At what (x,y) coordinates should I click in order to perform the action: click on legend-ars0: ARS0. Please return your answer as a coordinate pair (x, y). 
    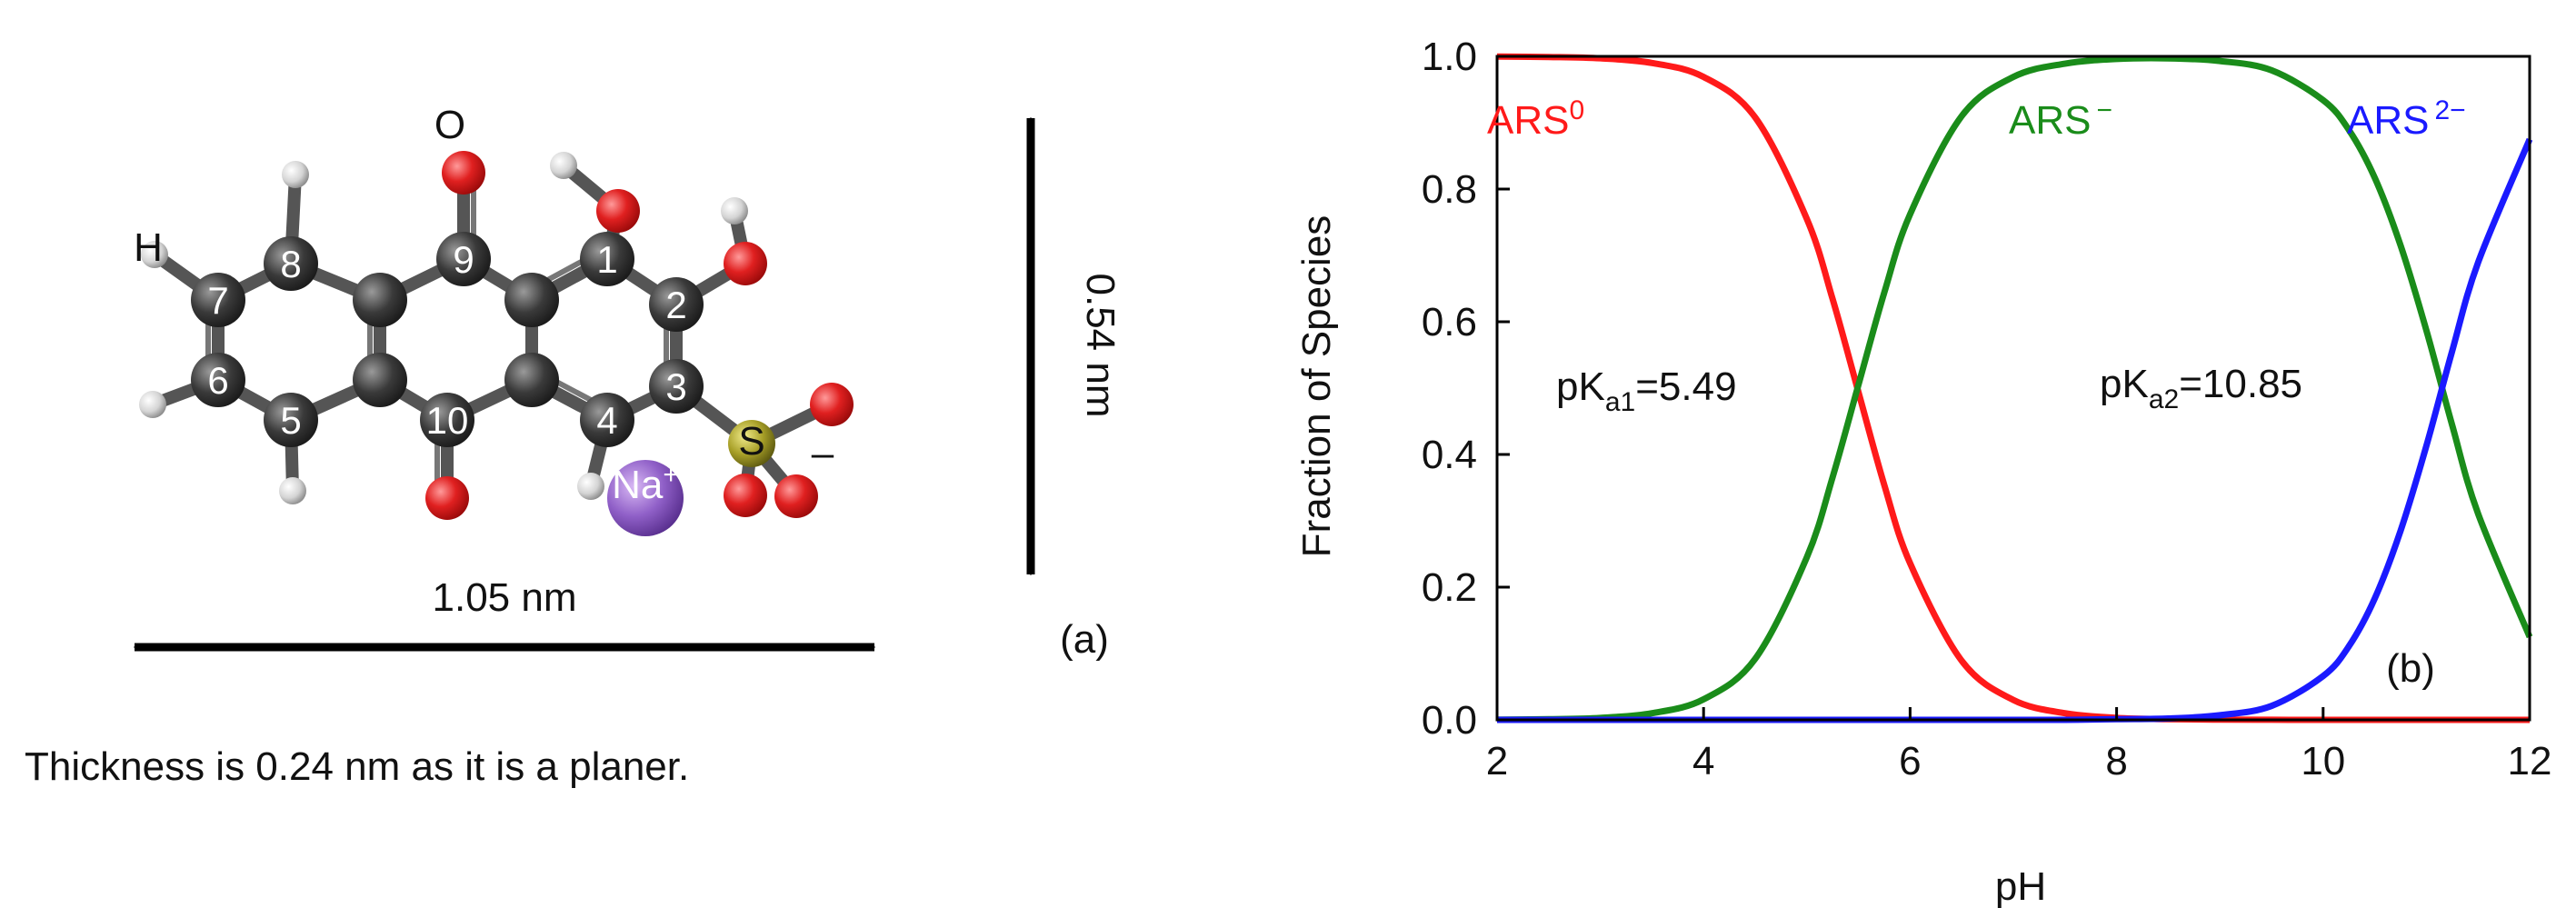
    Looking at the image, I should click on (1535, 119).